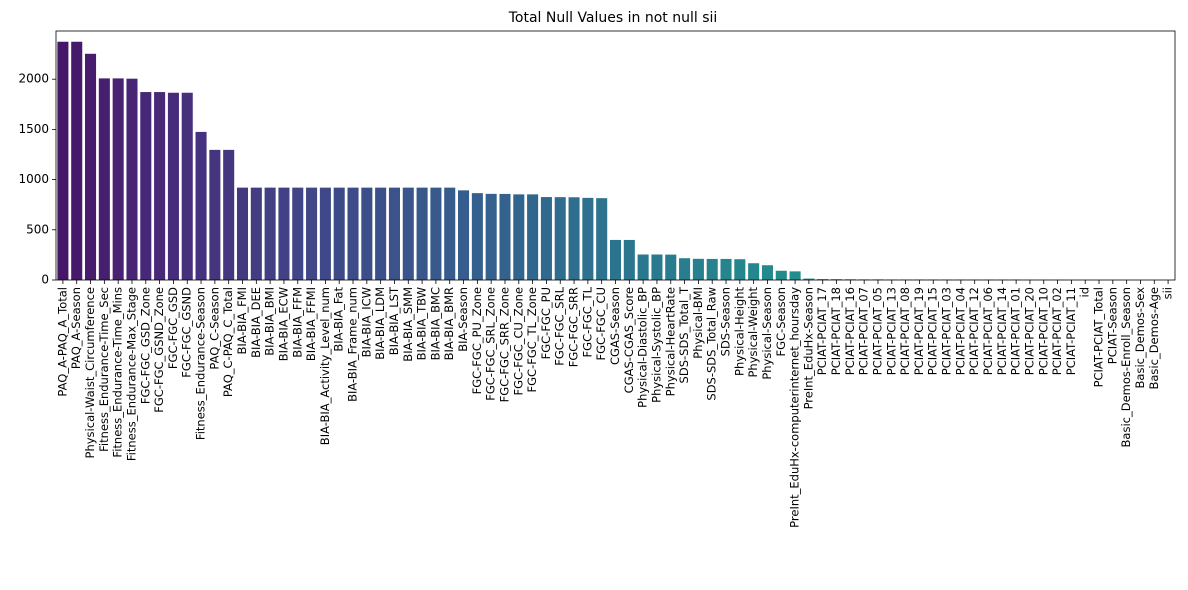 This screenshot has width=1188, height=590. I want to click on y-tick-label: 500, so click(37, 229).